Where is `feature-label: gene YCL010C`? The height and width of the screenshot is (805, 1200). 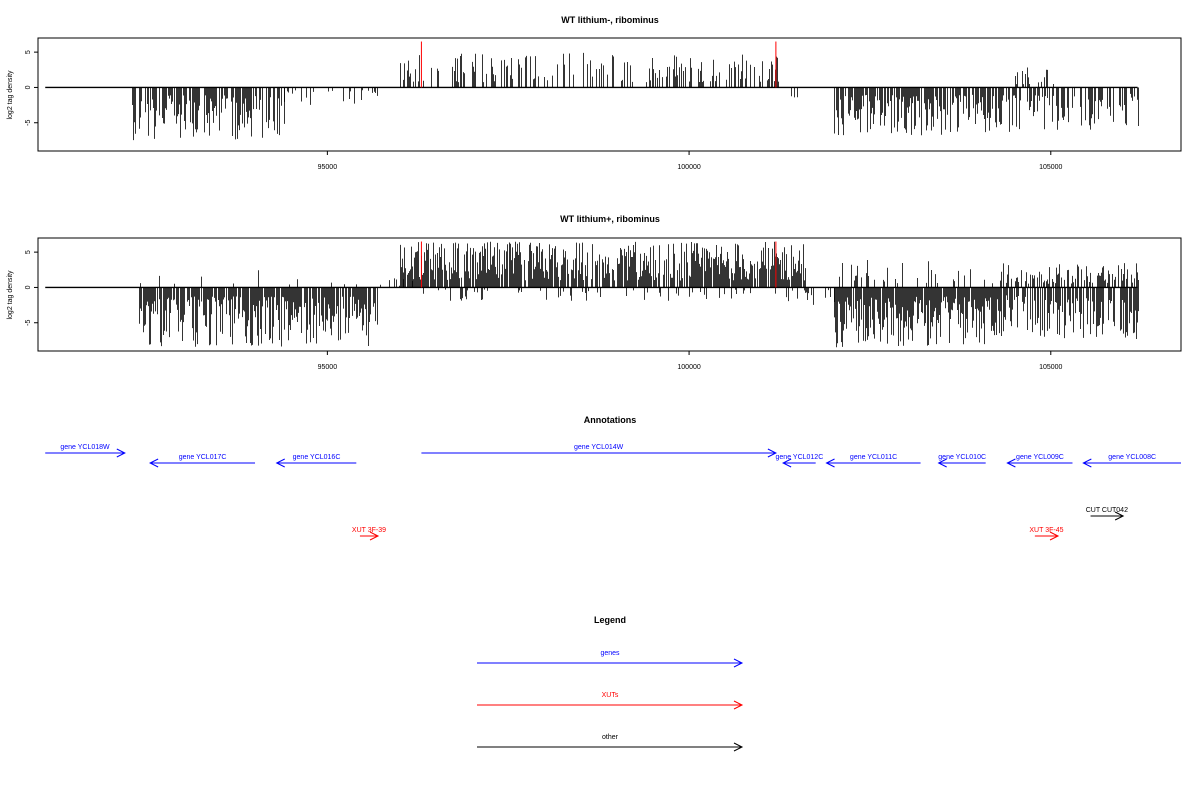 feature-label: gene YCL010C is located at coordinates (962, 457).